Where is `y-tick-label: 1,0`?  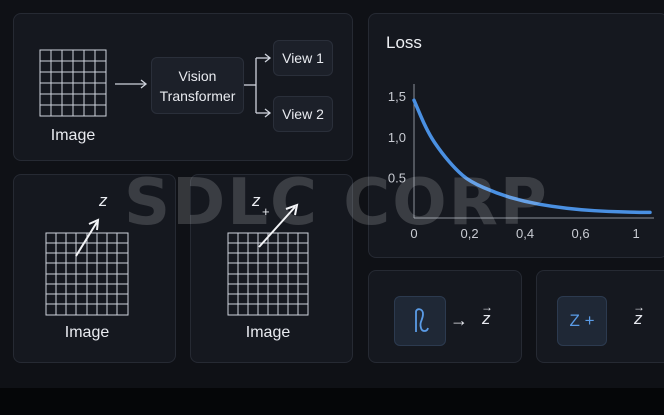
y-tick-label: 1,0 is located at coordinates (397, 137).